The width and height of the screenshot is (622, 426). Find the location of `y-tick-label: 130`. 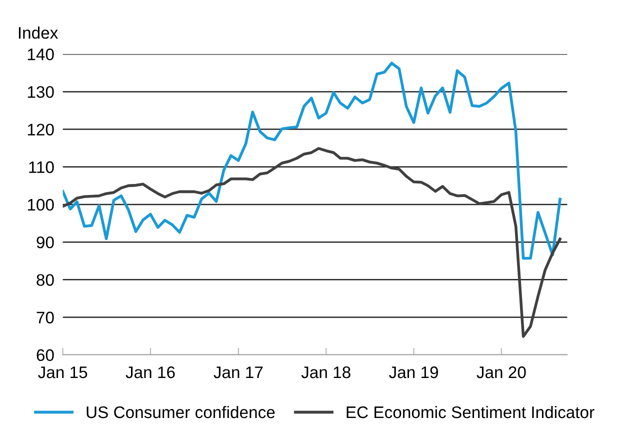

y-tick-label: 130 is located at coordinates (41, 92).